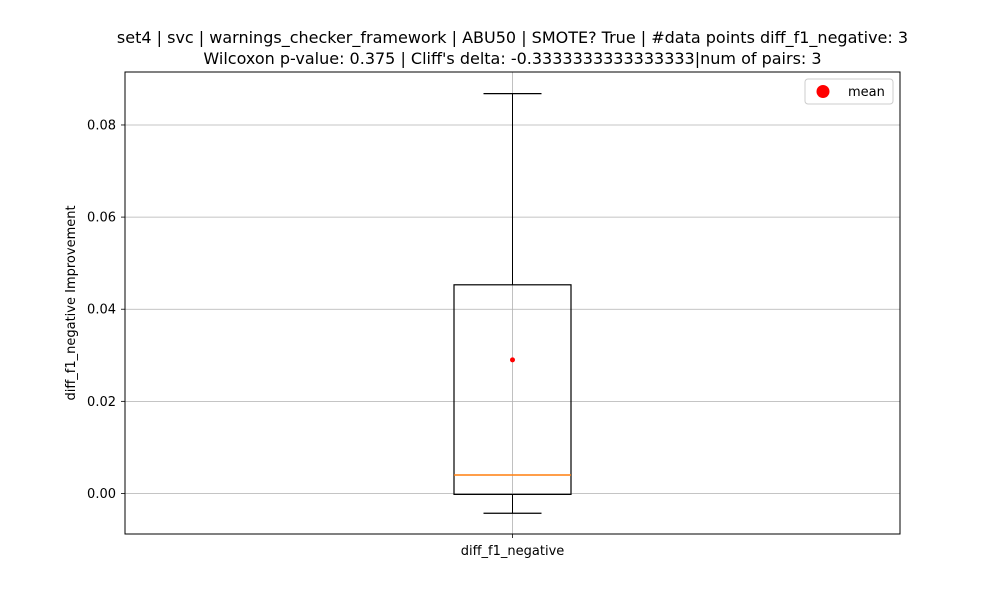 The height and width of the screenshot is (600, 1000). What do you see at coordinates (101, 125) in the screenshot?
I see `y-tick-label: 0.08` at bounding box center [101, 125].